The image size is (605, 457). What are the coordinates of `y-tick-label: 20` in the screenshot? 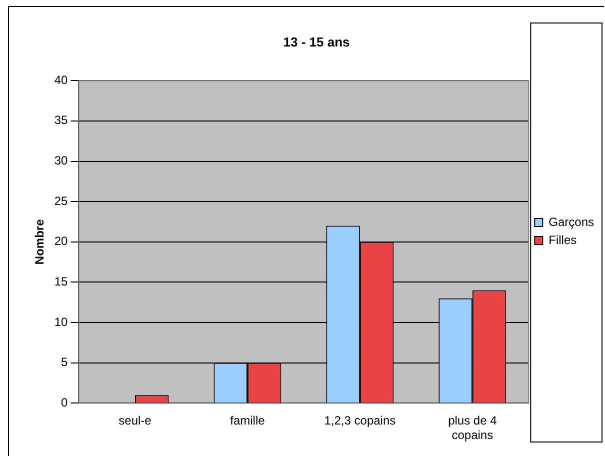 It's located at (61, 241).